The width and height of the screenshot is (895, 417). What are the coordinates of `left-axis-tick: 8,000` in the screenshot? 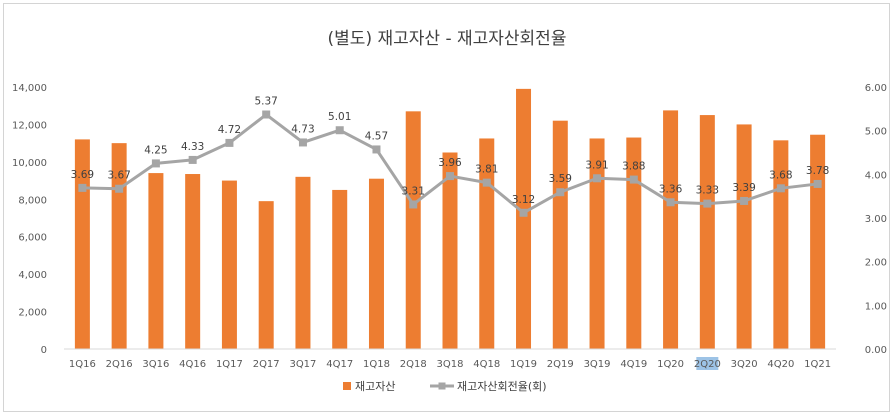 It's located at (32, 200).